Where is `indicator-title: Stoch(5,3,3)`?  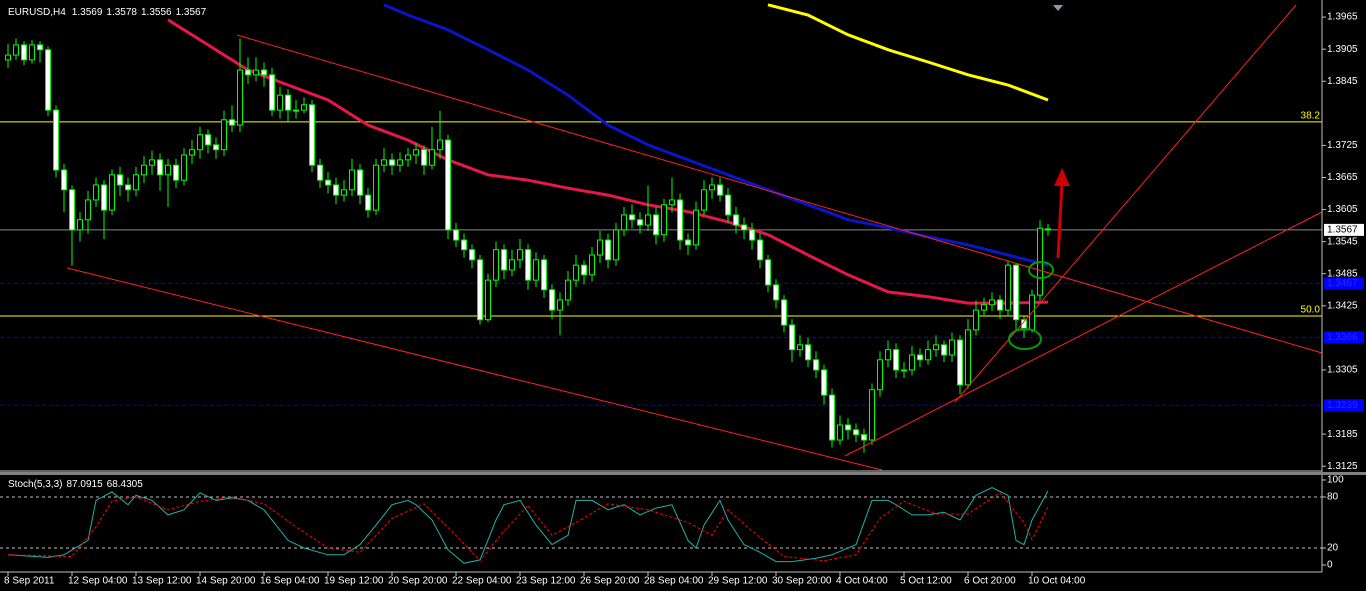
indicator-title: Stoch(5,3,3) is located at coordinates (35, 484).